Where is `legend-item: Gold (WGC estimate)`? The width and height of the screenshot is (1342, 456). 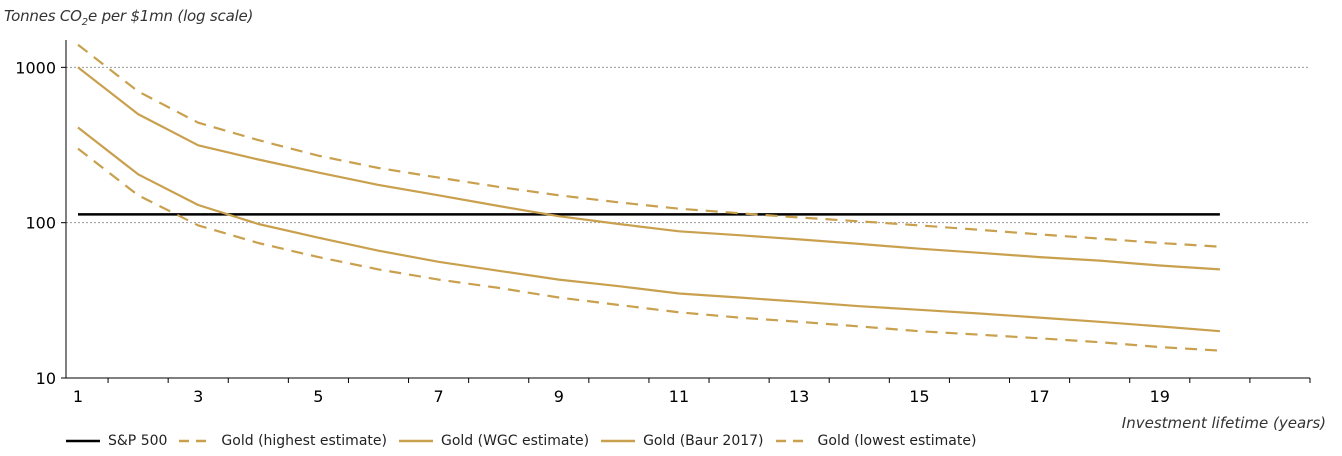 legend-item: Gold (WGC estimate) is located at coordinates (494, 441).